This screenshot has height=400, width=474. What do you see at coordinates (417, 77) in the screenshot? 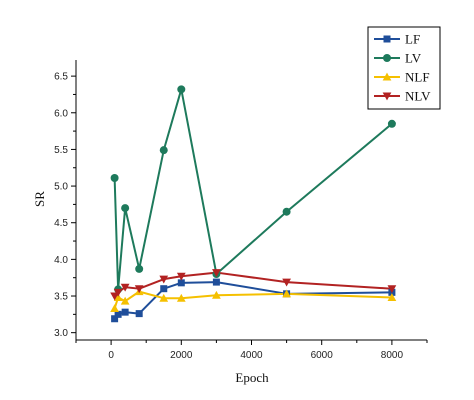
I see `legend-label-nlf: NLF` at bounding box center [417, 77].